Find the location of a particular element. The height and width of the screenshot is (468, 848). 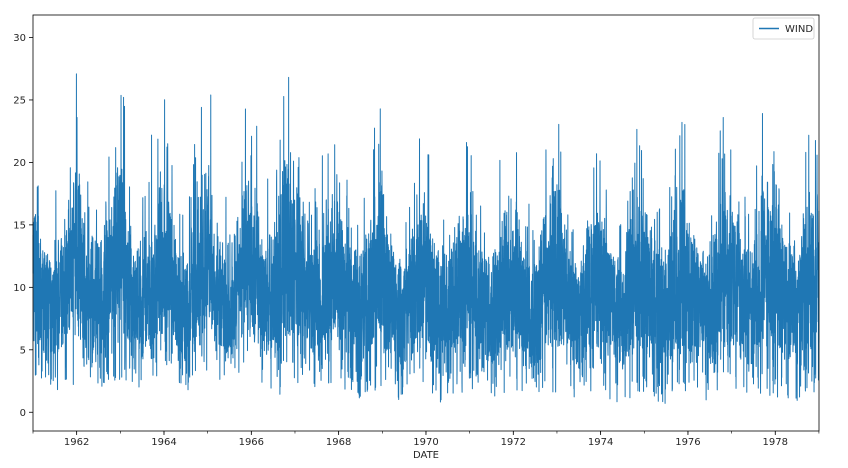

y-tick-label: 25 is located at coordinates (19, 100).